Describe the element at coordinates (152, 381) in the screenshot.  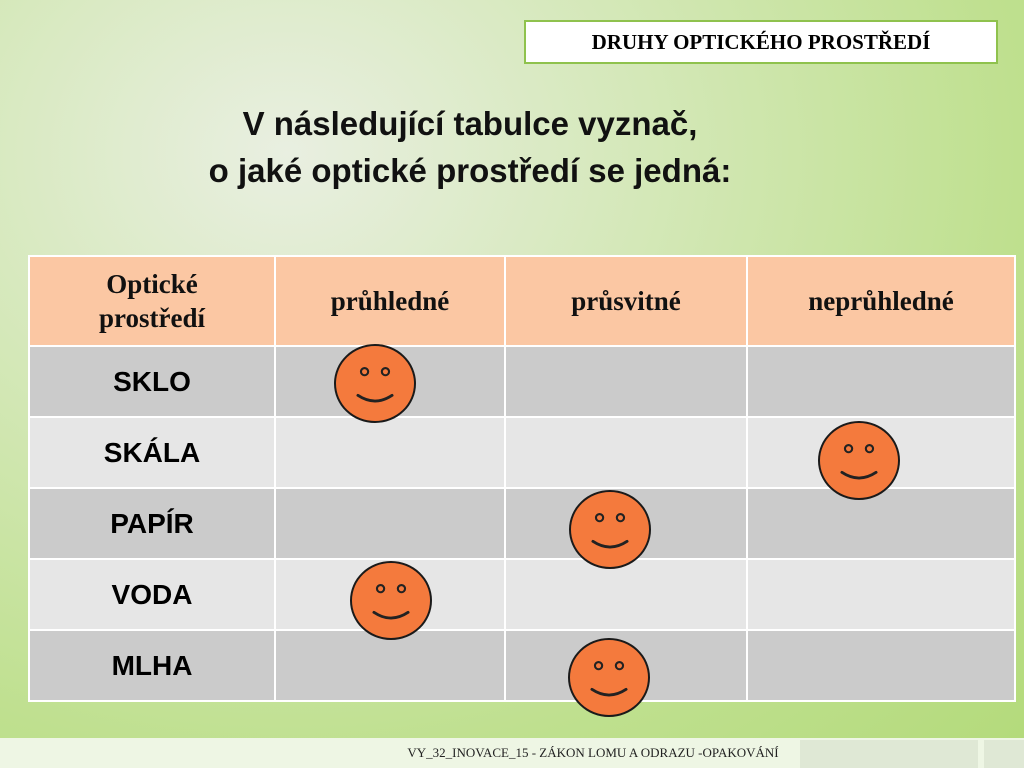
I see `row-label: SKLO` at that location.